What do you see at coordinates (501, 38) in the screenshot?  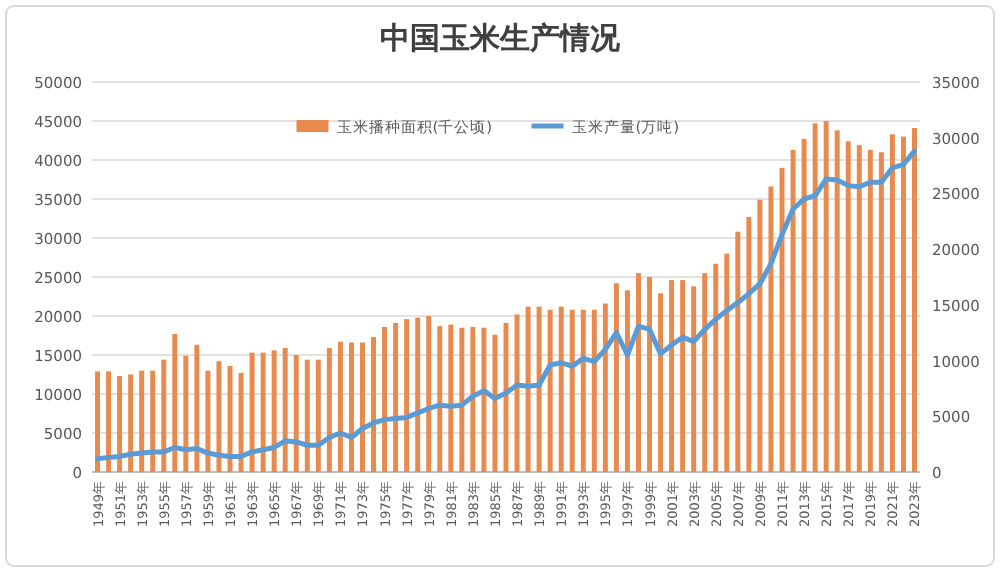 I see `chart-title: 中国玉米生产情况` at bounding box center [501, 38].